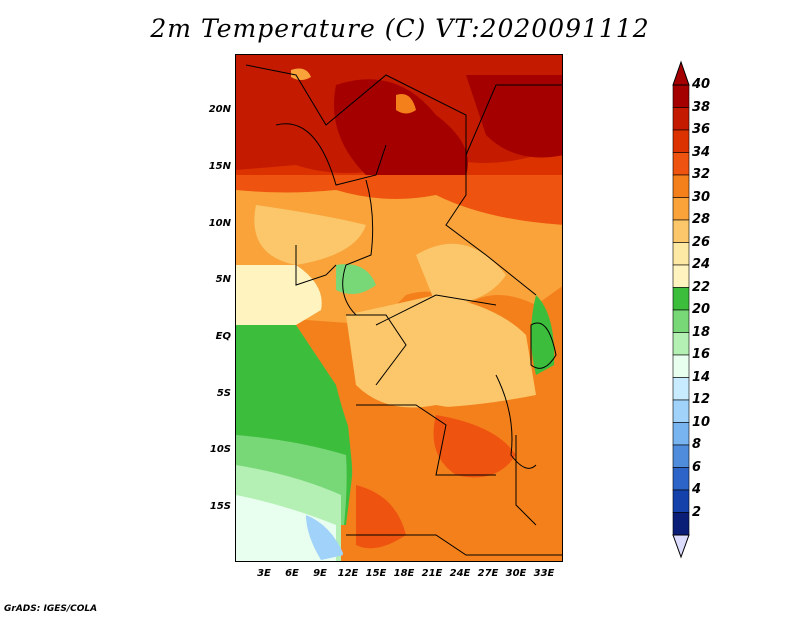  What do you see at coordinates (376, 573) in the screenshot?
I see `lon-label-15e: 15E` at bounding box center [376, 573].